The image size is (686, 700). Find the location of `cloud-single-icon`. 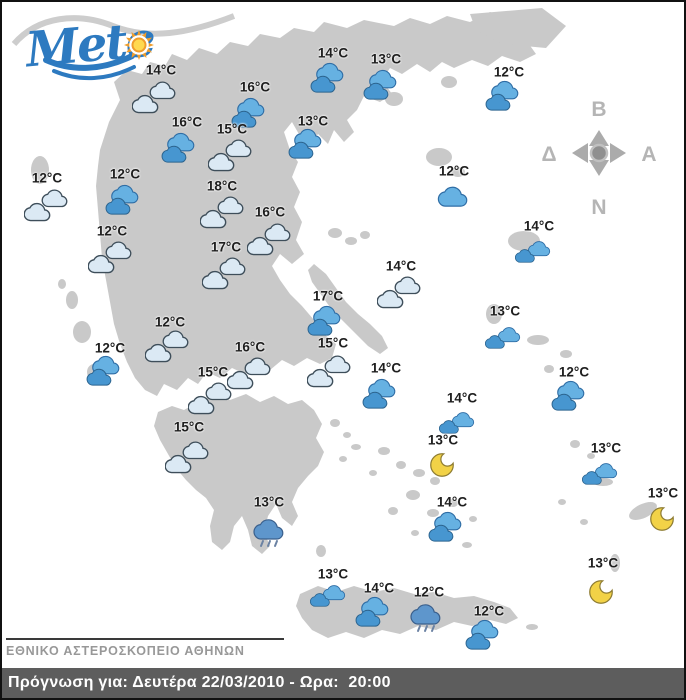

cloud-single-icon is located at coordinates (453, 196).